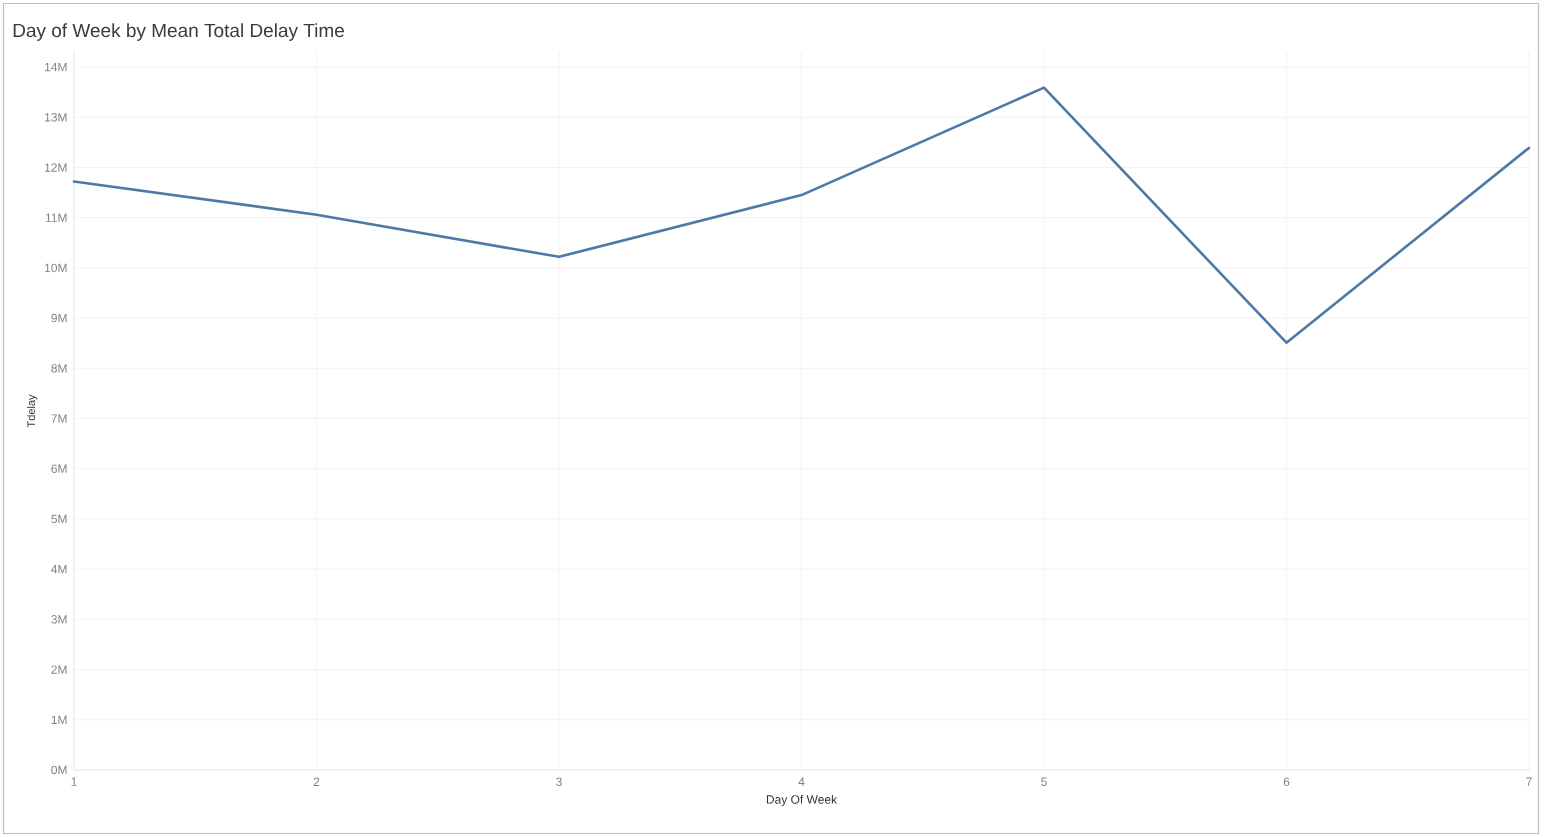  I want to click on y-tick-label: 8M, so click(59, 368).